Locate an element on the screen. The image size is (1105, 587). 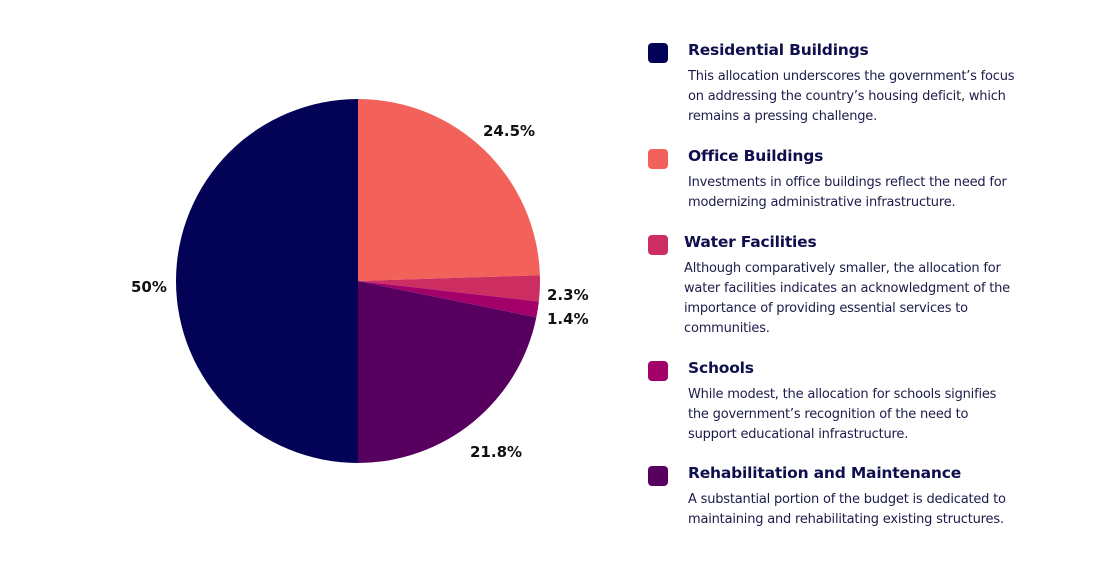
legend-title: Water Facilities is located at coordinates (750, 242).